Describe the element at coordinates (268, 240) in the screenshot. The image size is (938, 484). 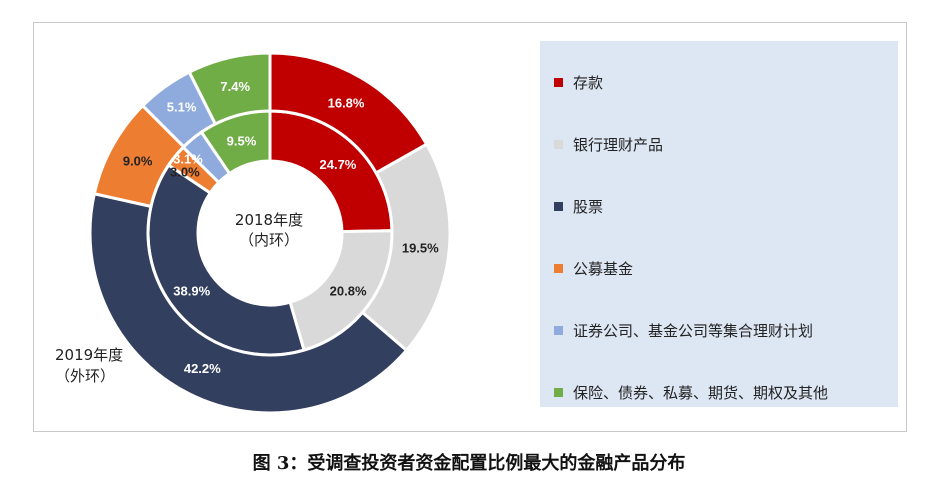
I see `inner-ring-label-note: （内环）` at that location.